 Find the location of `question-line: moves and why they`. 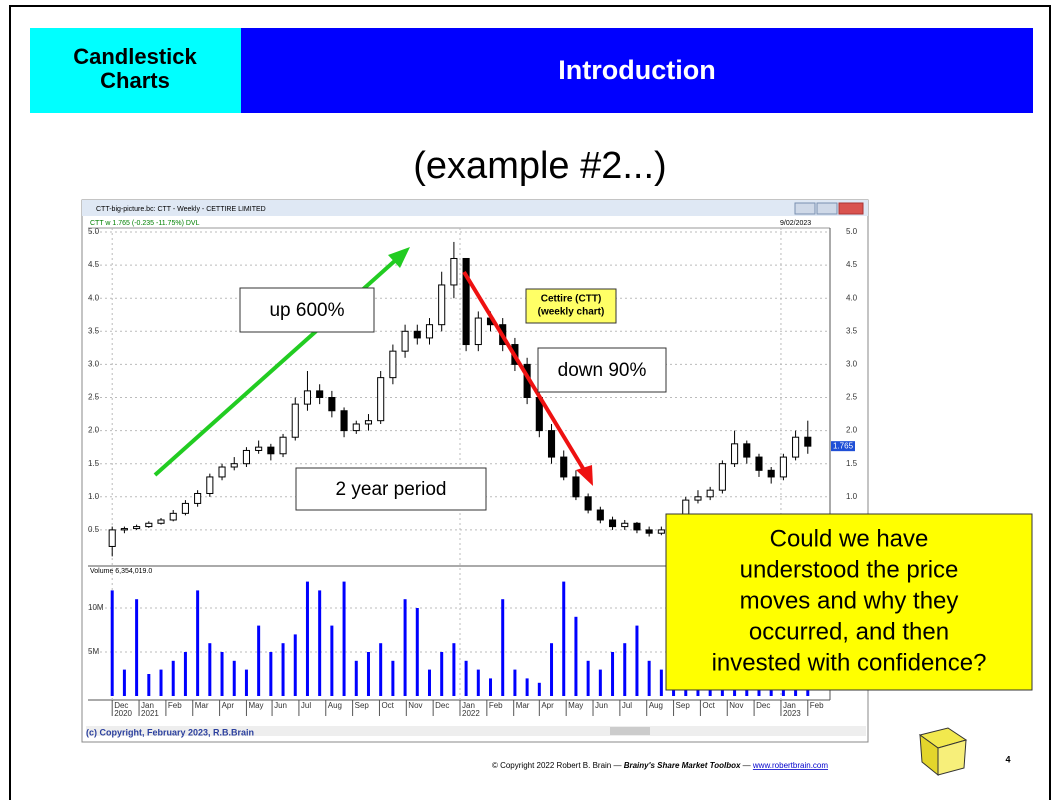

question-line: moves and why they is located at coordinates (849, 600).